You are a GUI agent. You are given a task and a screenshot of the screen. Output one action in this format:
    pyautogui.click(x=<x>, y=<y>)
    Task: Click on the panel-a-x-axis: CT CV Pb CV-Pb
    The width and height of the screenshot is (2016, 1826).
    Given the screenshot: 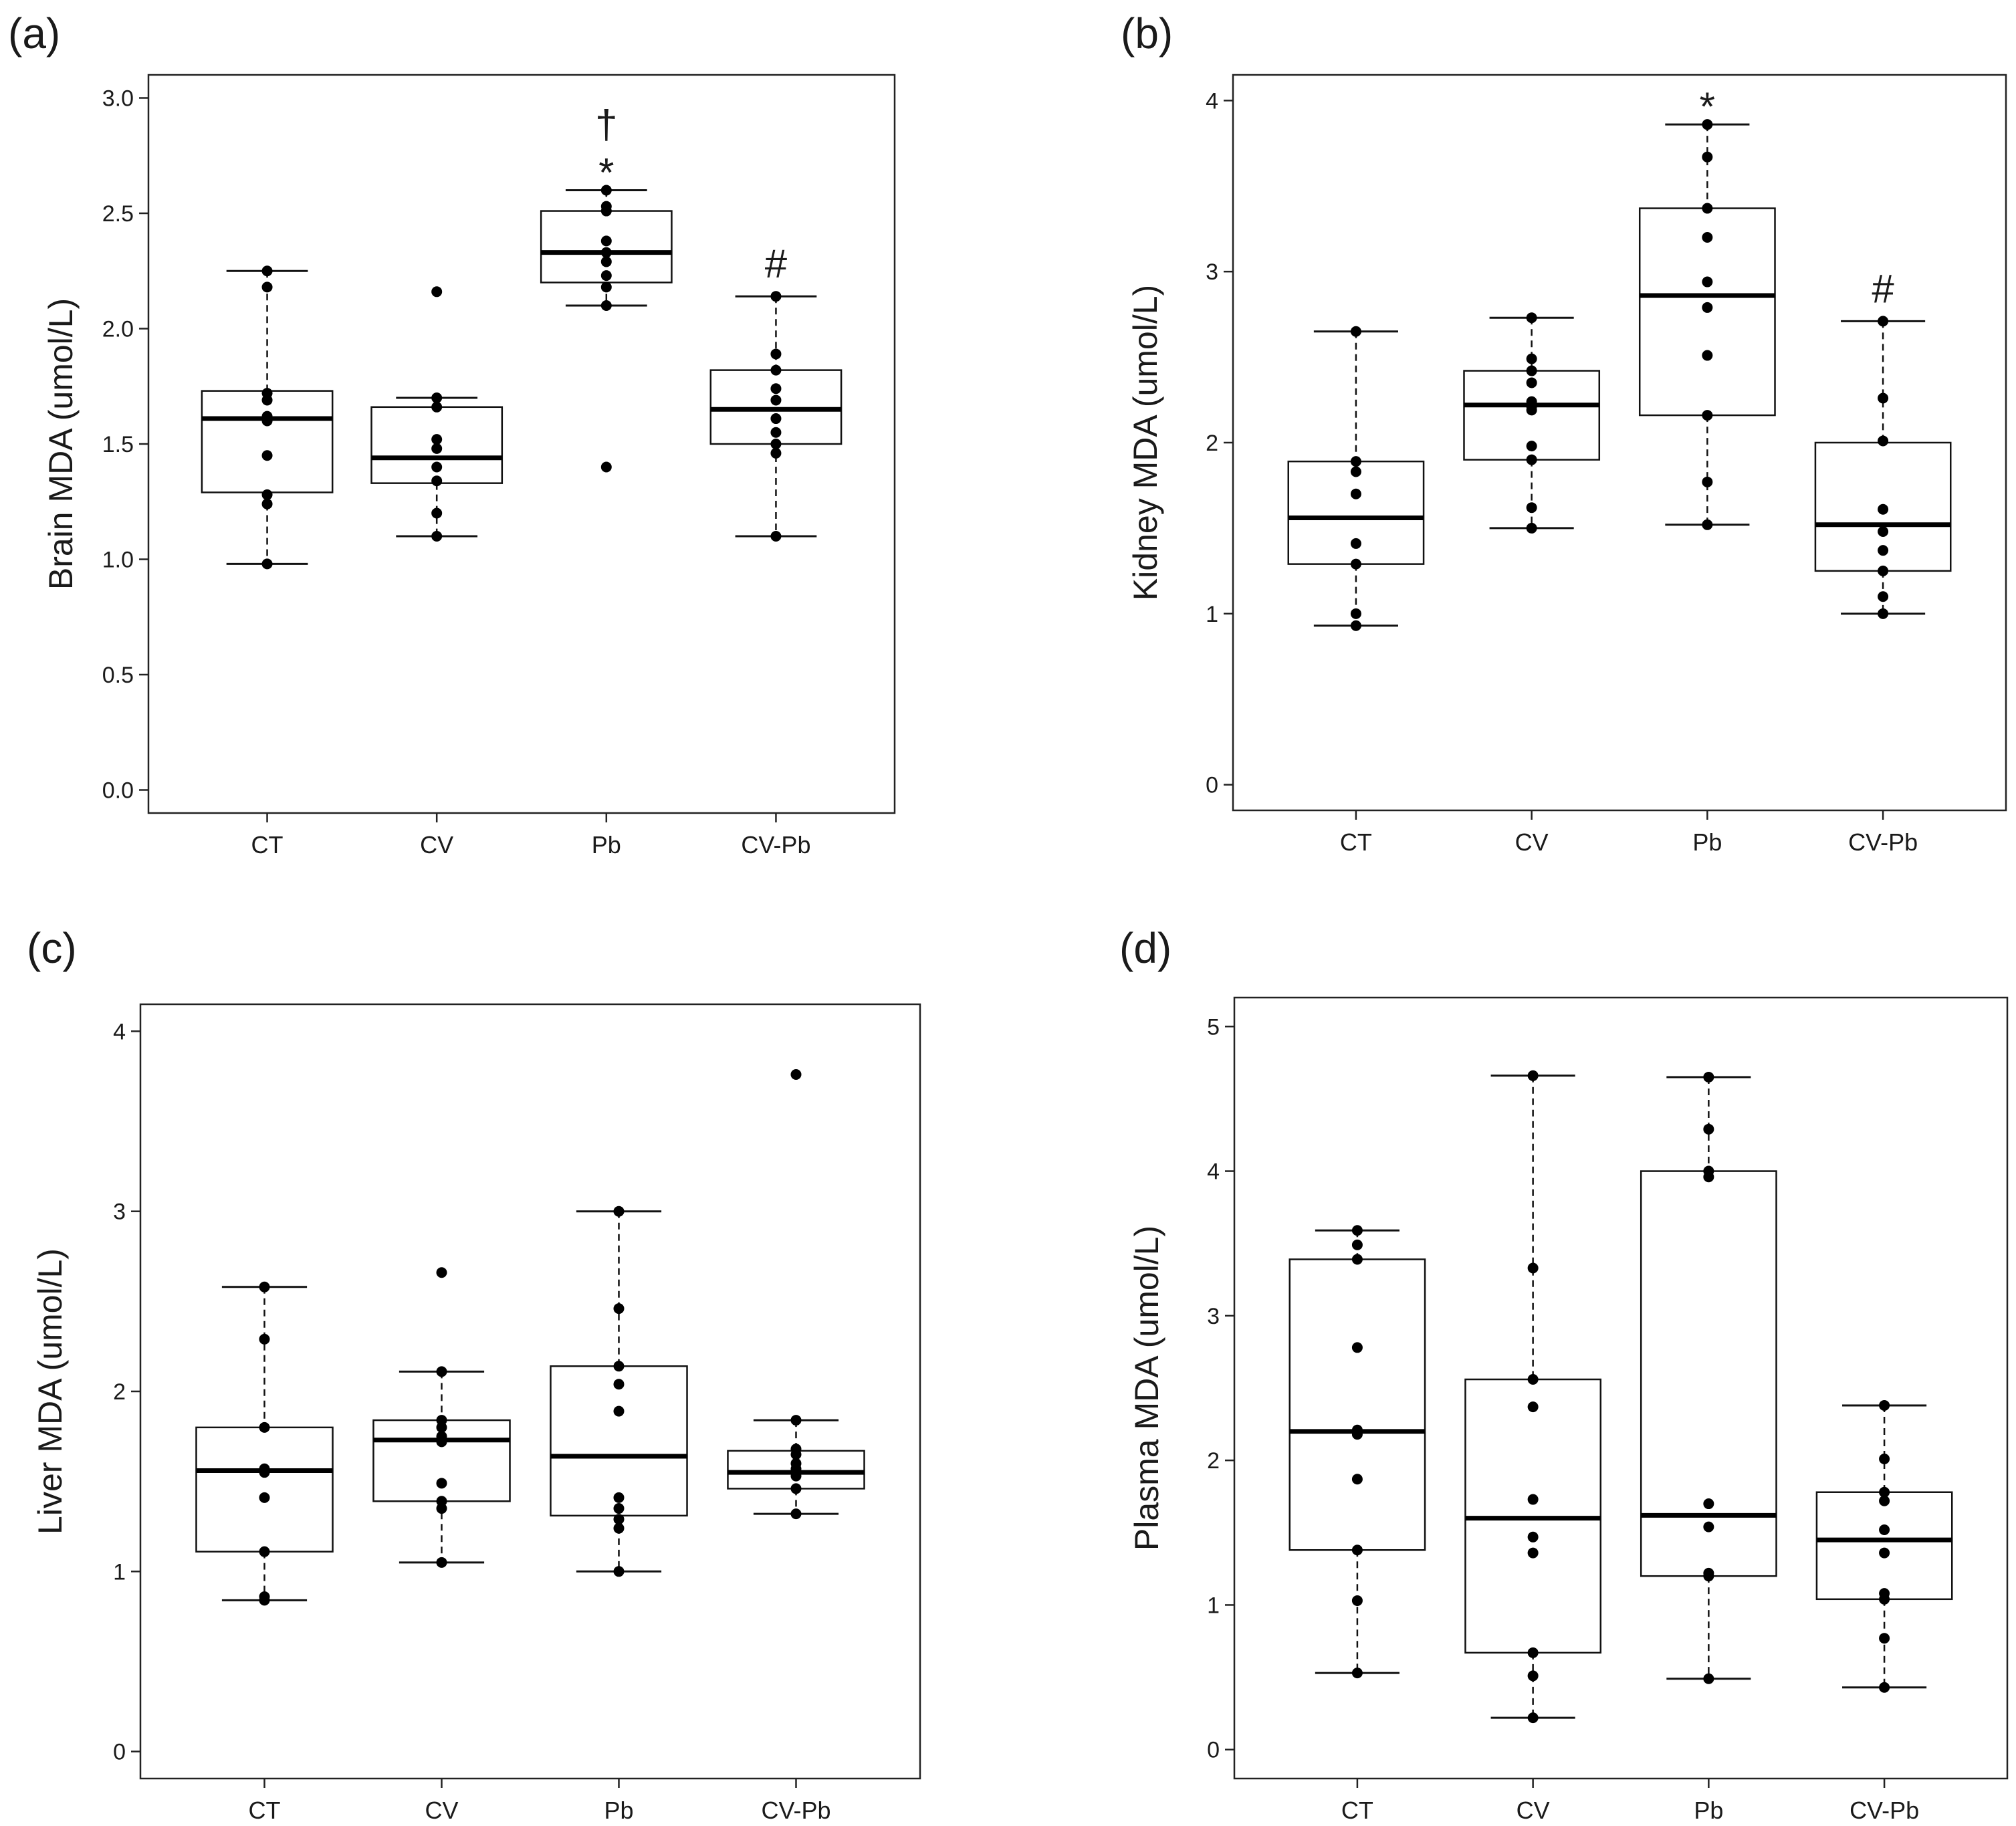 What is the action you would take?
    pyautogui.click(x=530, y=836)
    